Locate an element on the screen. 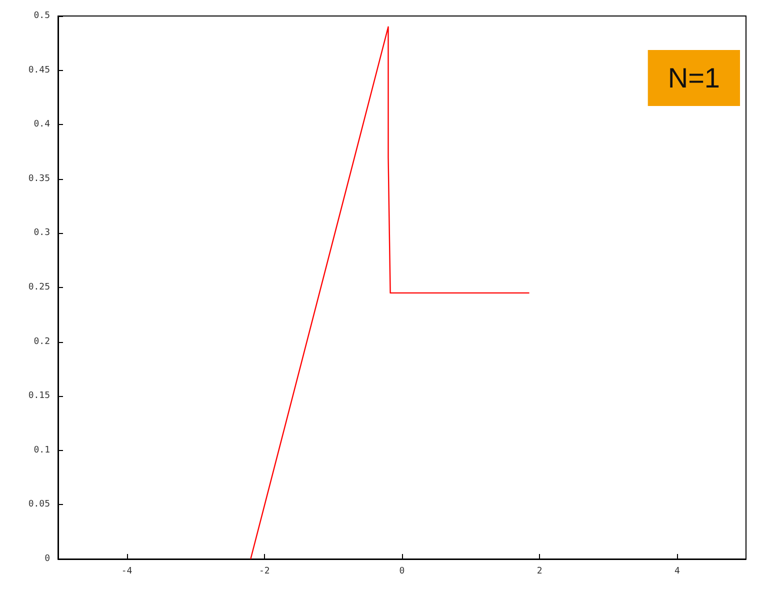 Image resolution: width=760 pixels, height=595 pixels. y-tick-label: 0.4 is located at coordinates (42, 125).